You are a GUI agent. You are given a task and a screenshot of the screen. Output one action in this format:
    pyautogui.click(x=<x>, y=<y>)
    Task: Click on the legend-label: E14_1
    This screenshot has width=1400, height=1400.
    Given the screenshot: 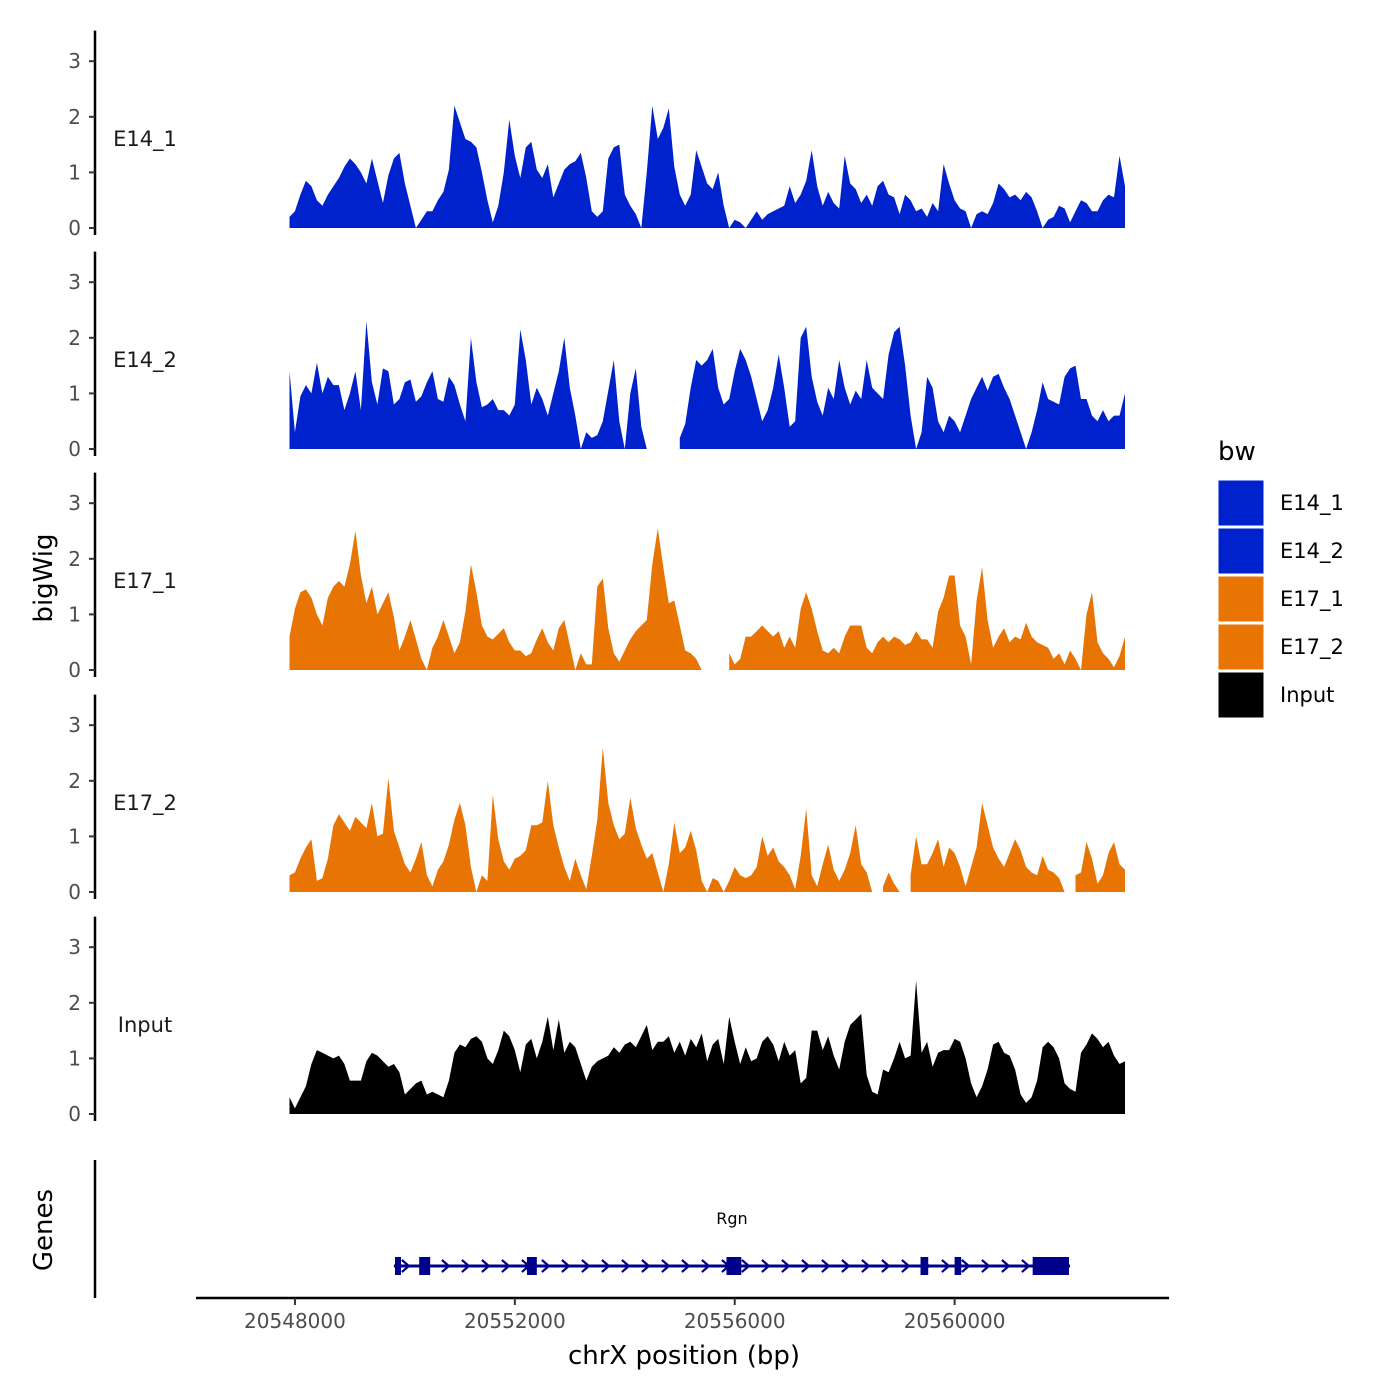 What is the action you would take?
    pyautogui.click(x=1312, y=503)
    